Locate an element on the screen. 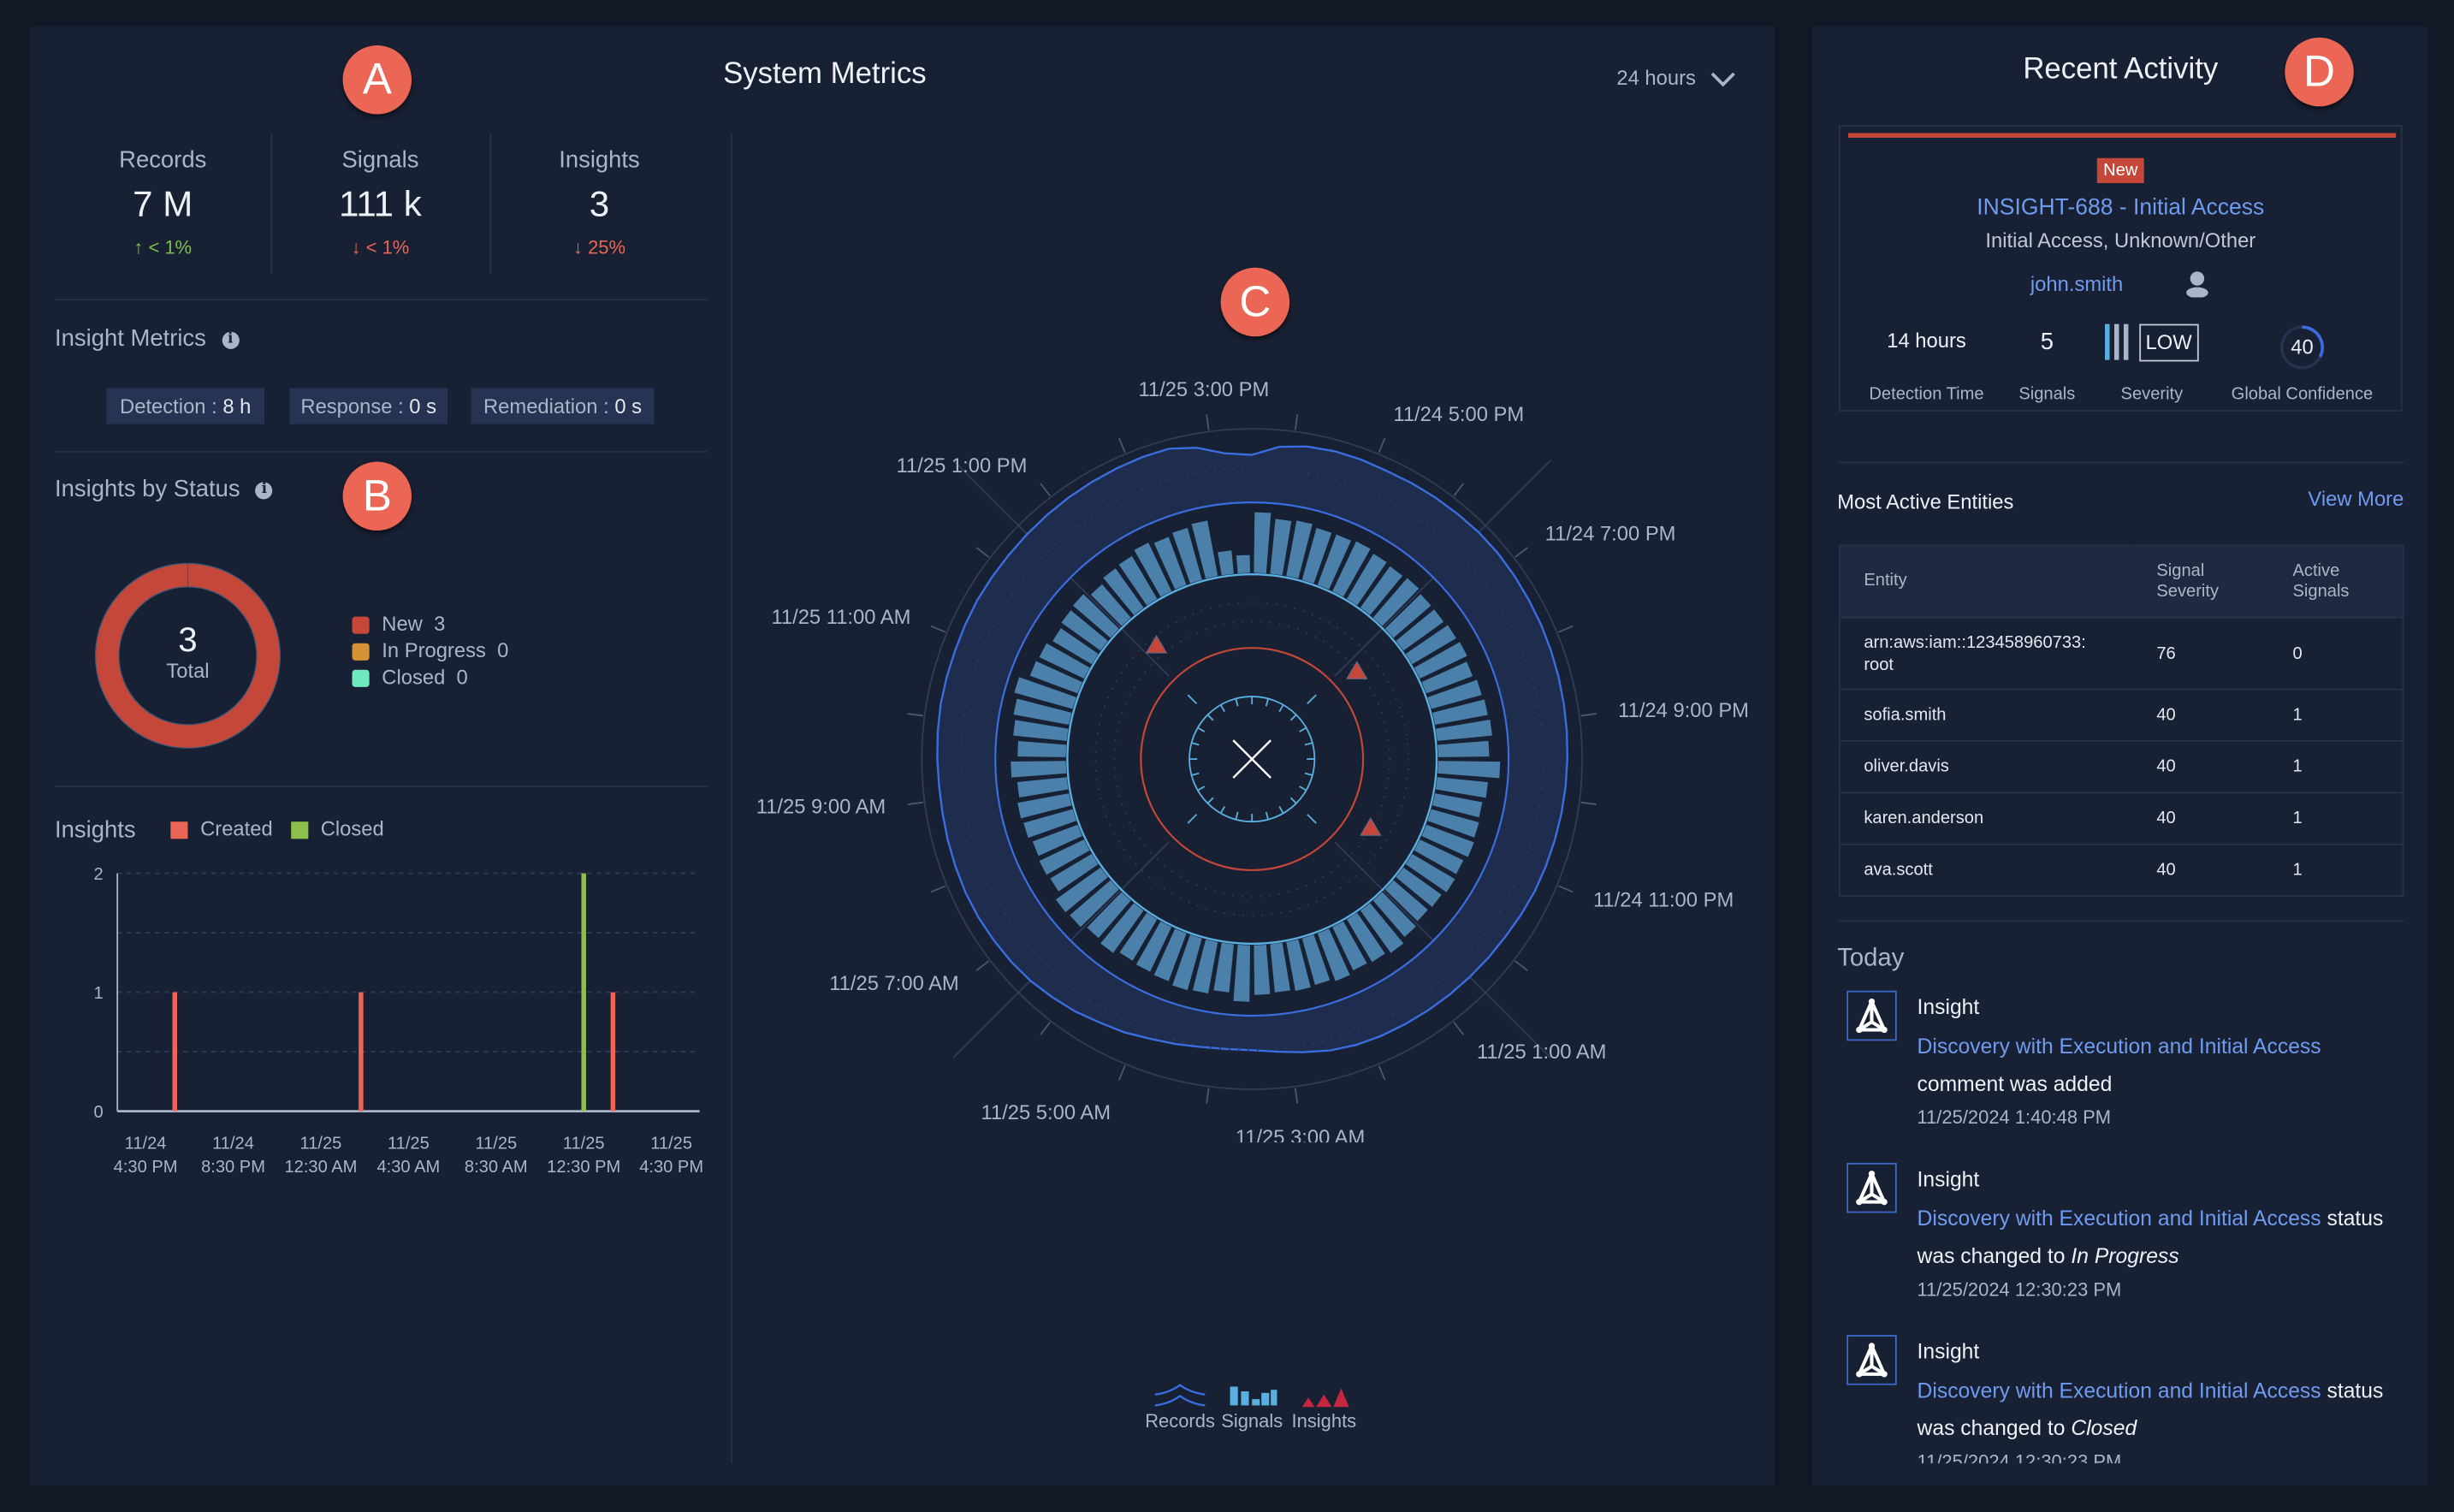 This screenshot has width=2454, height=1512. table-row: arn:aws:iam::123458960733: root 76 0 is located at coordinates (2121, 653).